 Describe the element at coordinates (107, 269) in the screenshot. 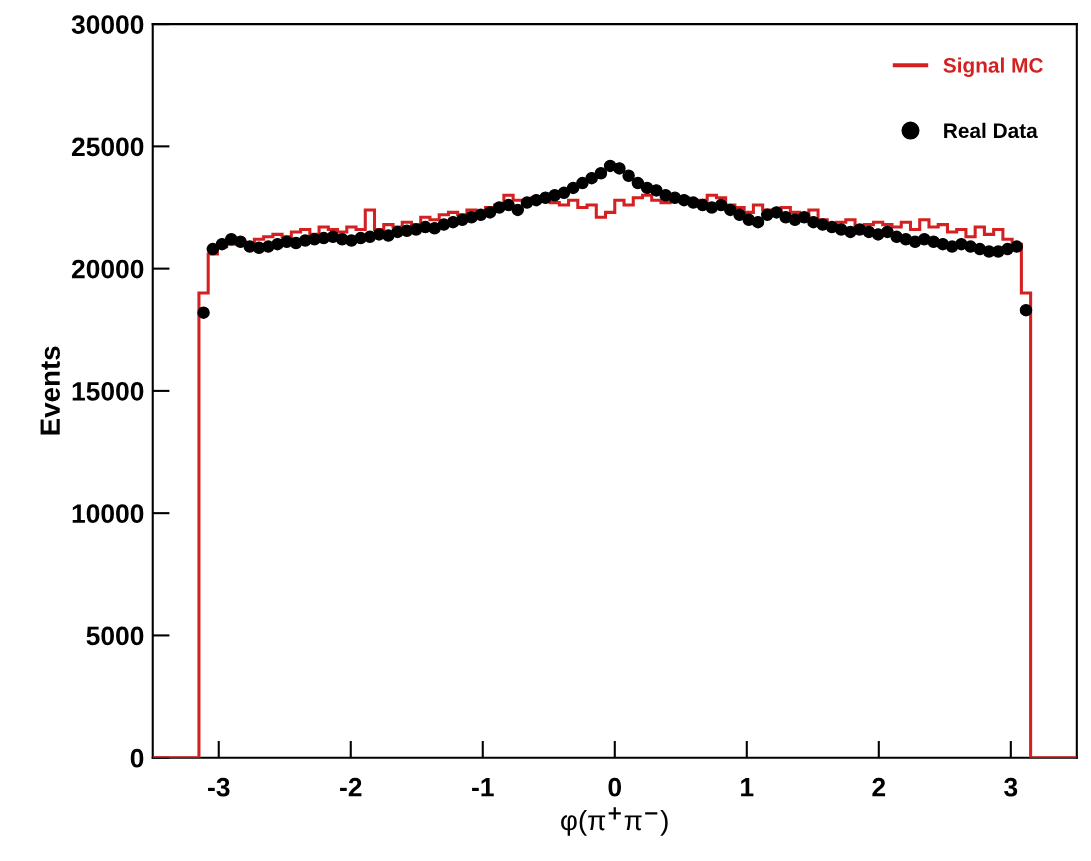

I see `y-tick-label: 20000` at that location.